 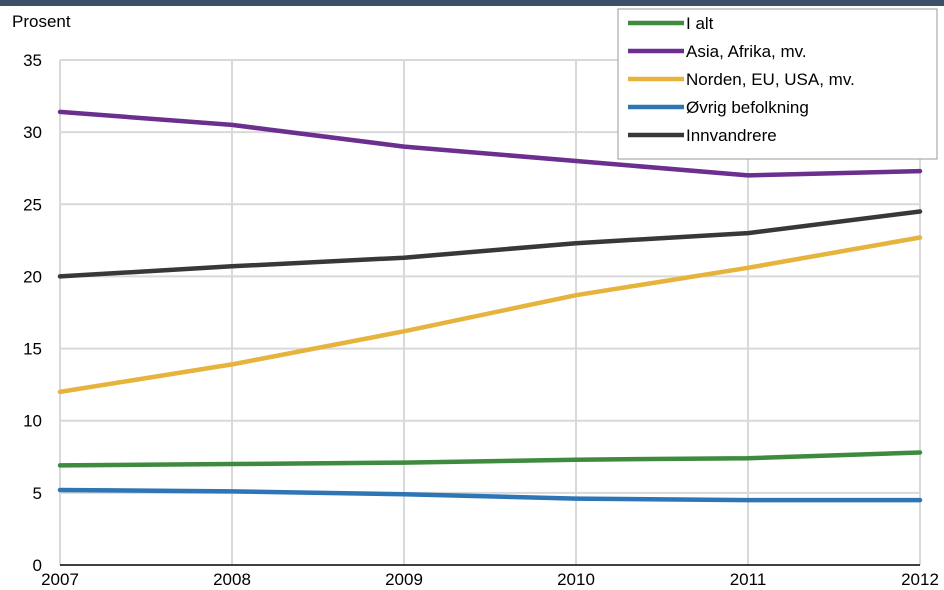 I want to click on x-tick-label: 2010, so click(x=576, y=579).